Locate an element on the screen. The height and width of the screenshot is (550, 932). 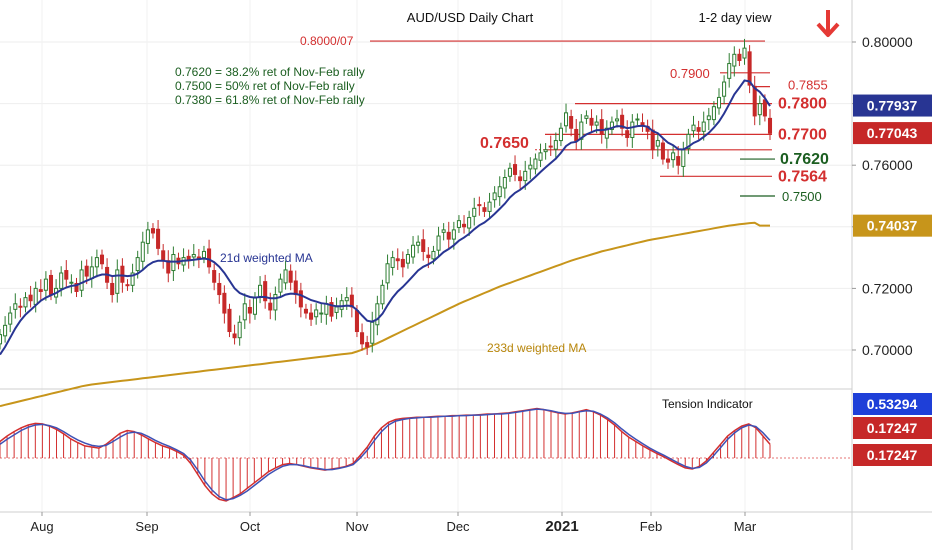
price-badge-label: 0.77937 is located at coordinates (892, 106).